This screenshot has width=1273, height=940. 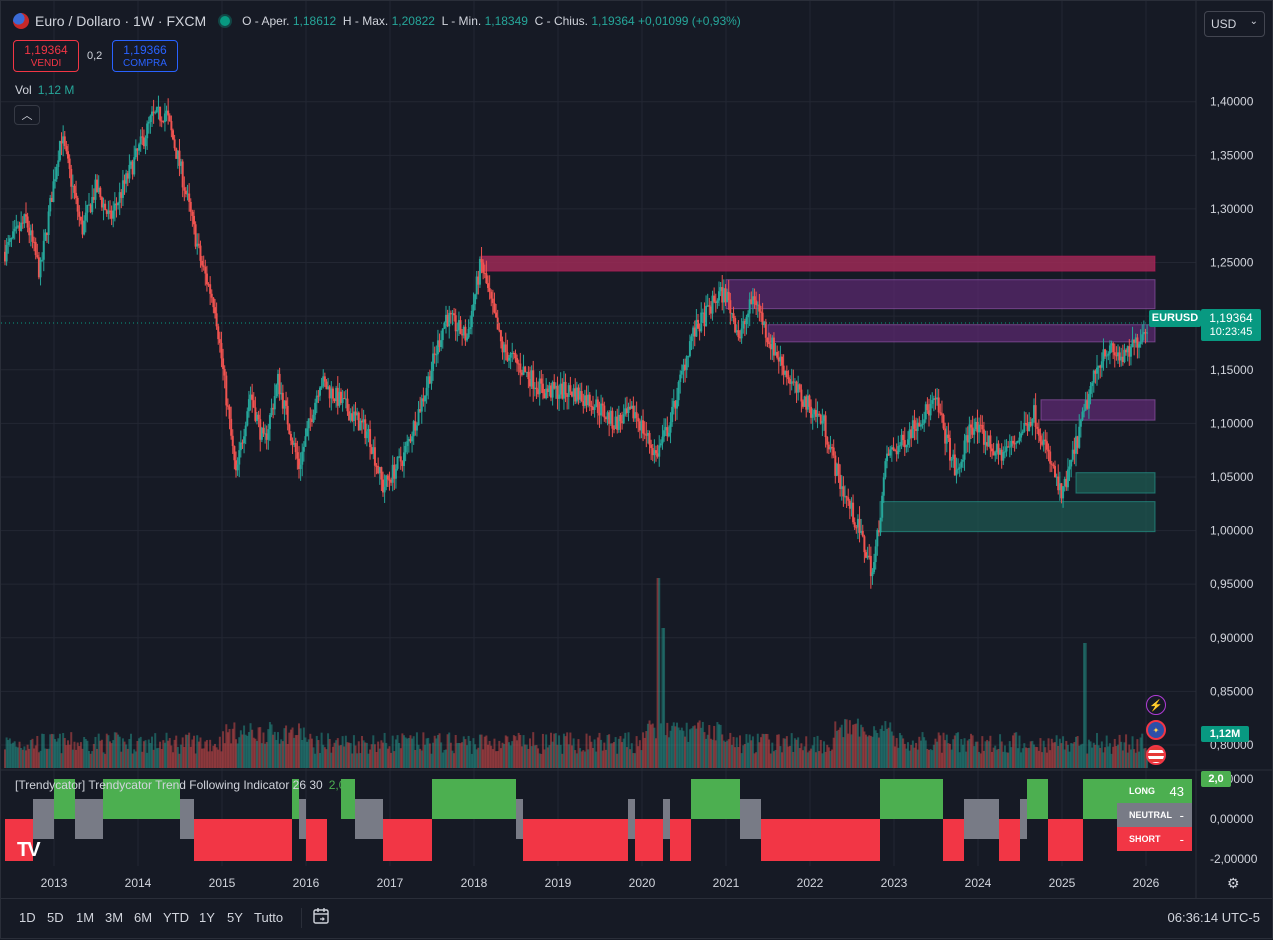 What do you see at coordinates (894, 883) in the screenshot?
I see `year-tick-label: 2023` at bounding box center [894, 883].